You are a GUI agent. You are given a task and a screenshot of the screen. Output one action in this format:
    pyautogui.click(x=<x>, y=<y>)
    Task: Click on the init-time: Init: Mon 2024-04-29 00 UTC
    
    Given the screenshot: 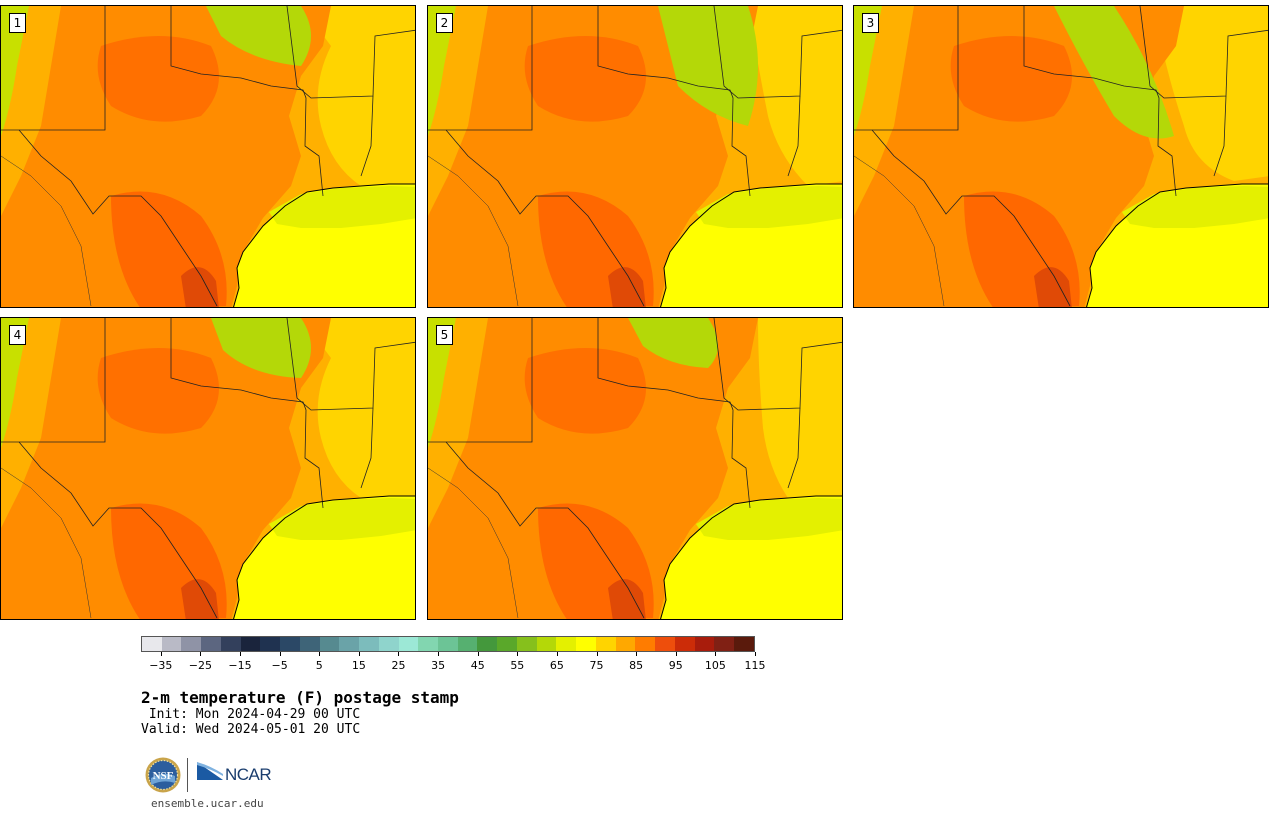 What is the action you would take?
    pyautogui.click(x=251, y=714)
    